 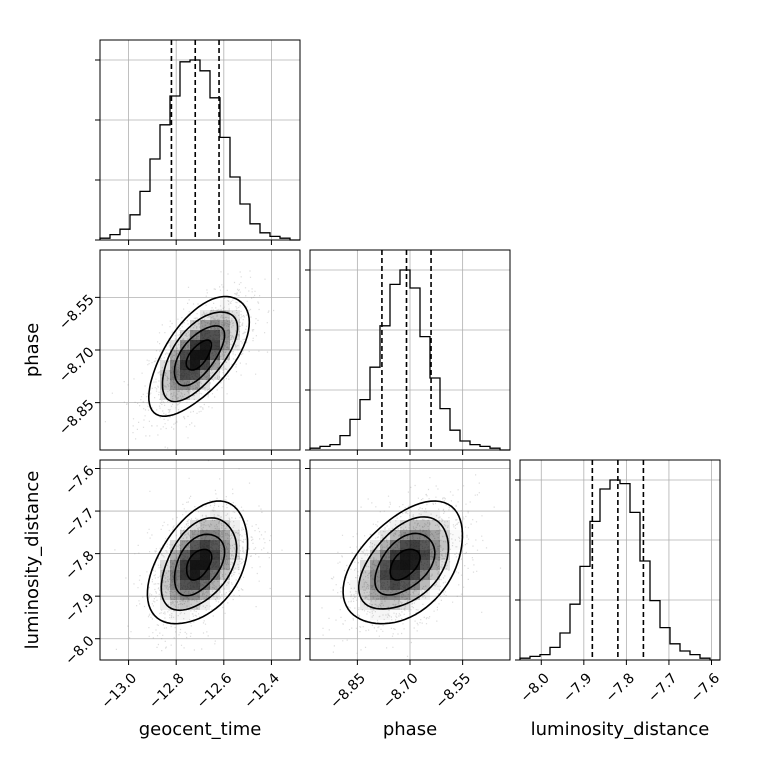 I want to click on y-tick-label: −7.6, so click(x=79, y=480).